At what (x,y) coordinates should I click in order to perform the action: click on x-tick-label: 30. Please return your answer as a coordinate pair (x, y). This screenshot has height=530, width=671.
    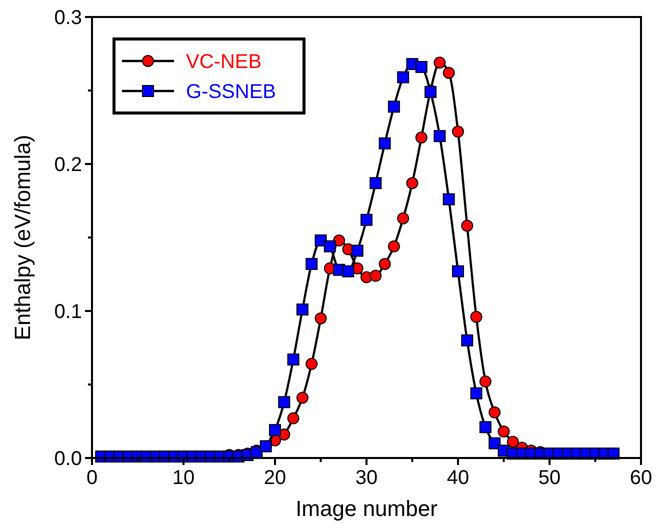
    Looking at the image, I should click on (366, 478).